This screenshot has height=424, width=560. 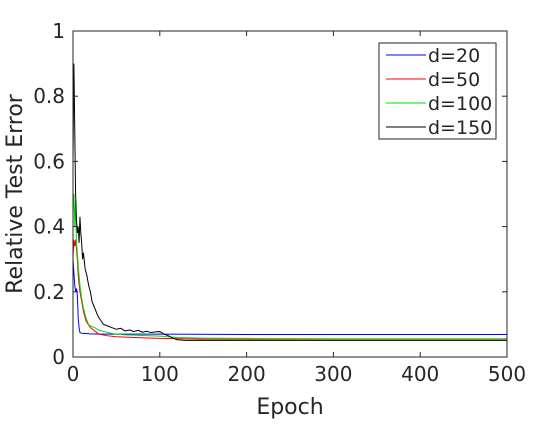 I want to click on legend-label: d=20, so click(x=454, y=56).